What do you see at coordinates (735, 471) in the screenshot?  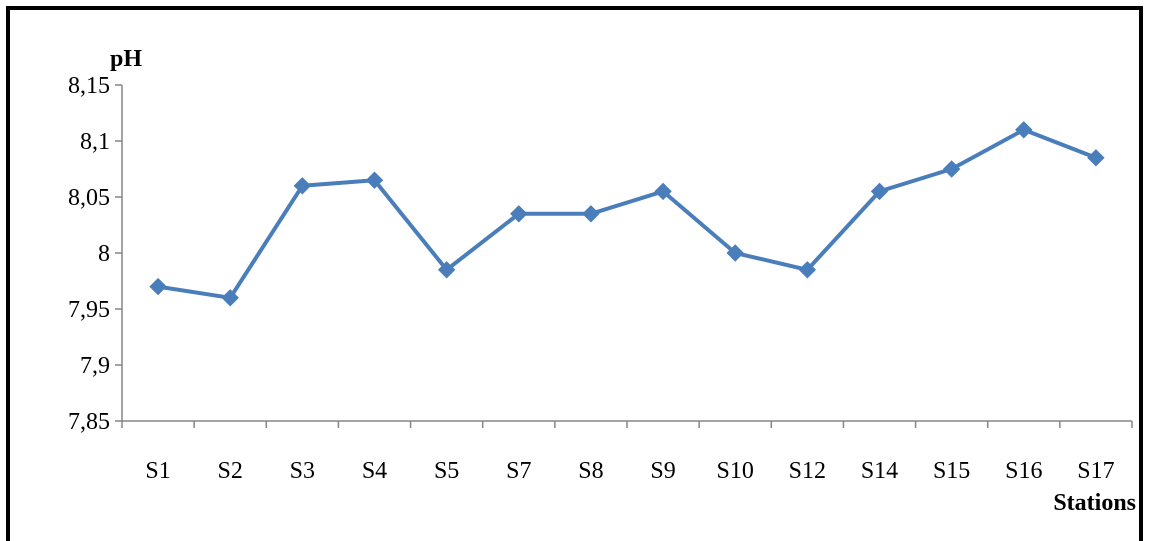 I see `x-tick-label: S10` at bounding box center [735, 471].